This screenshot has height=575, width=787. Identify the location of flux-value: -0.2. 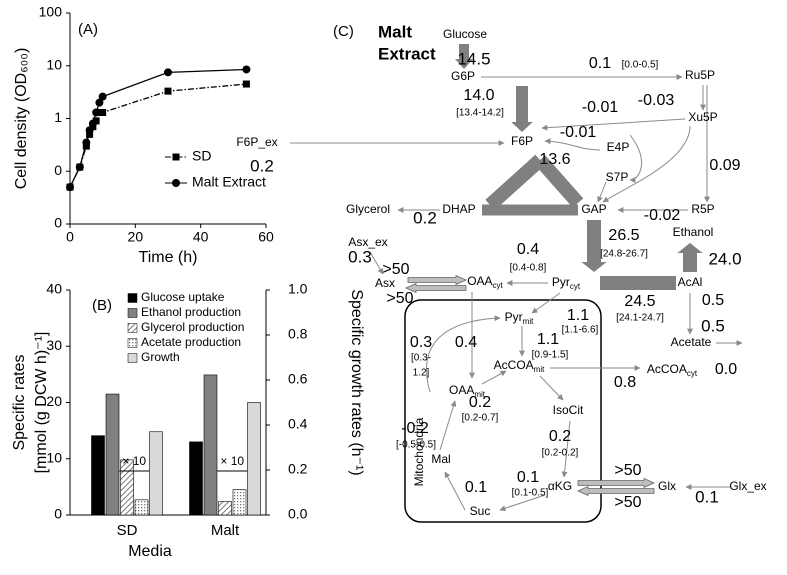
(415, 428).